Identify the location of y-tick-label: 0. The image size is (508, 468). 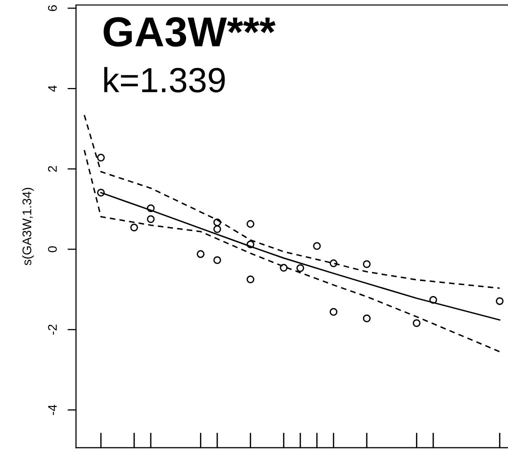
(52, 249).